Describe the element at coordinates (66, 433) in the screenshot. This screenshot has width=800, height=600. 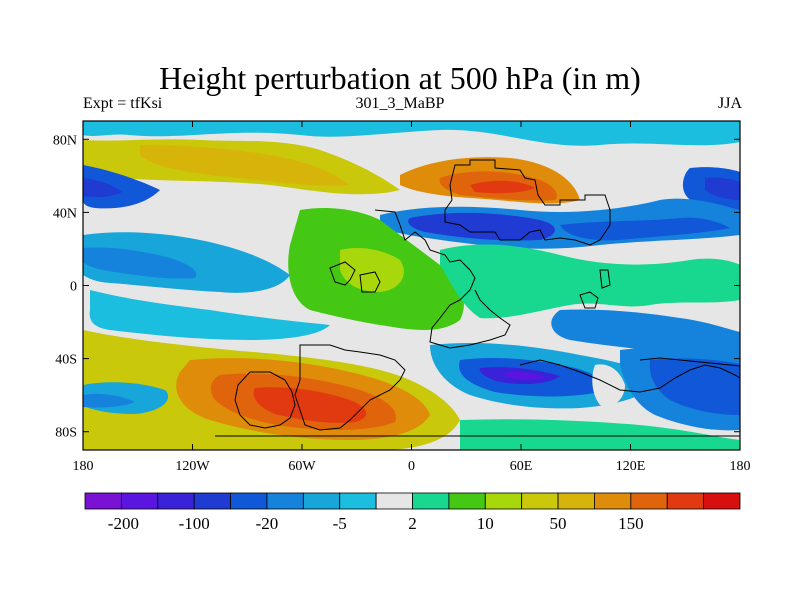
I see `y-tick-label: 80S` at that location.